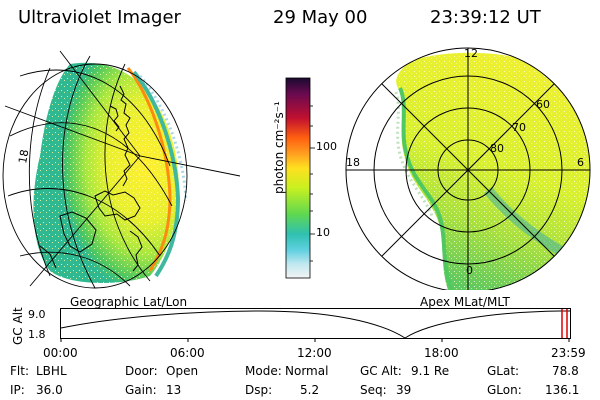  What do you see at coordinates (326, 146) in the screenshot?
I see `colorbar-tick-100: 100` at bounding box center [326, 146].